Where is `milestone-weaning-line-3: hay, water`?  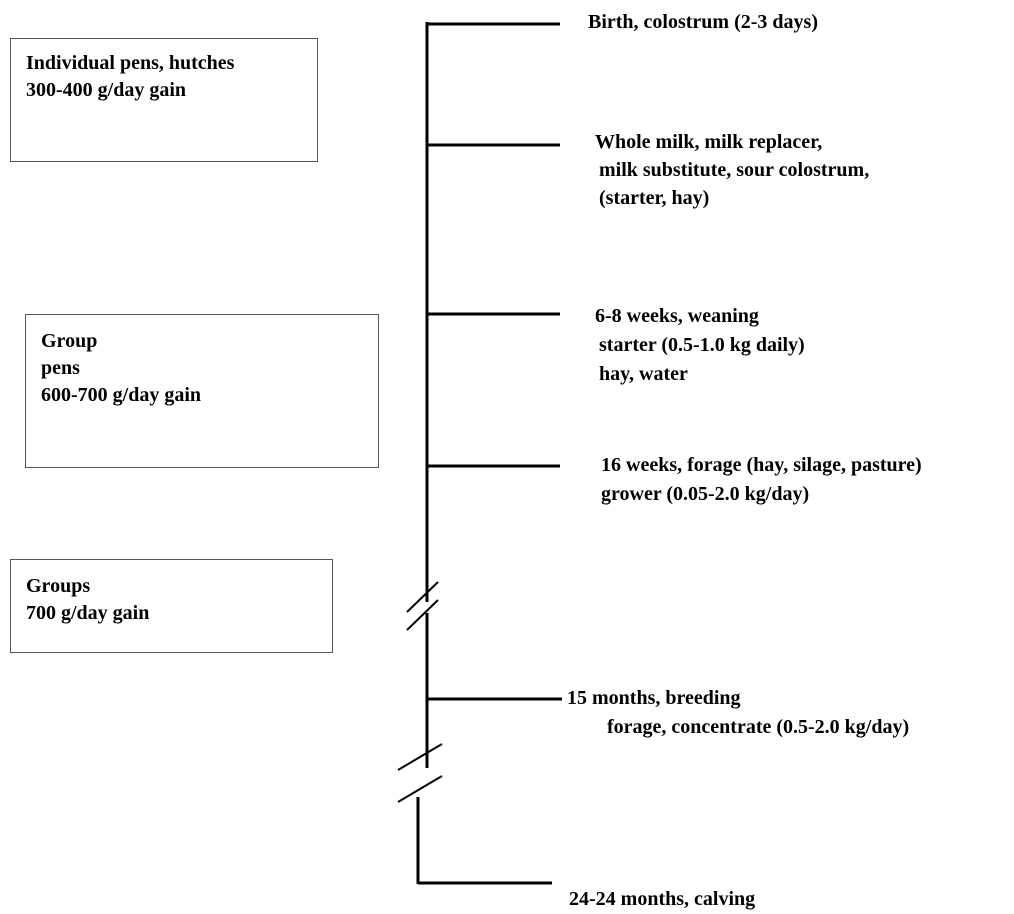 milestone-weaning-line-3: hay, water is located at coordinates (643, 374).